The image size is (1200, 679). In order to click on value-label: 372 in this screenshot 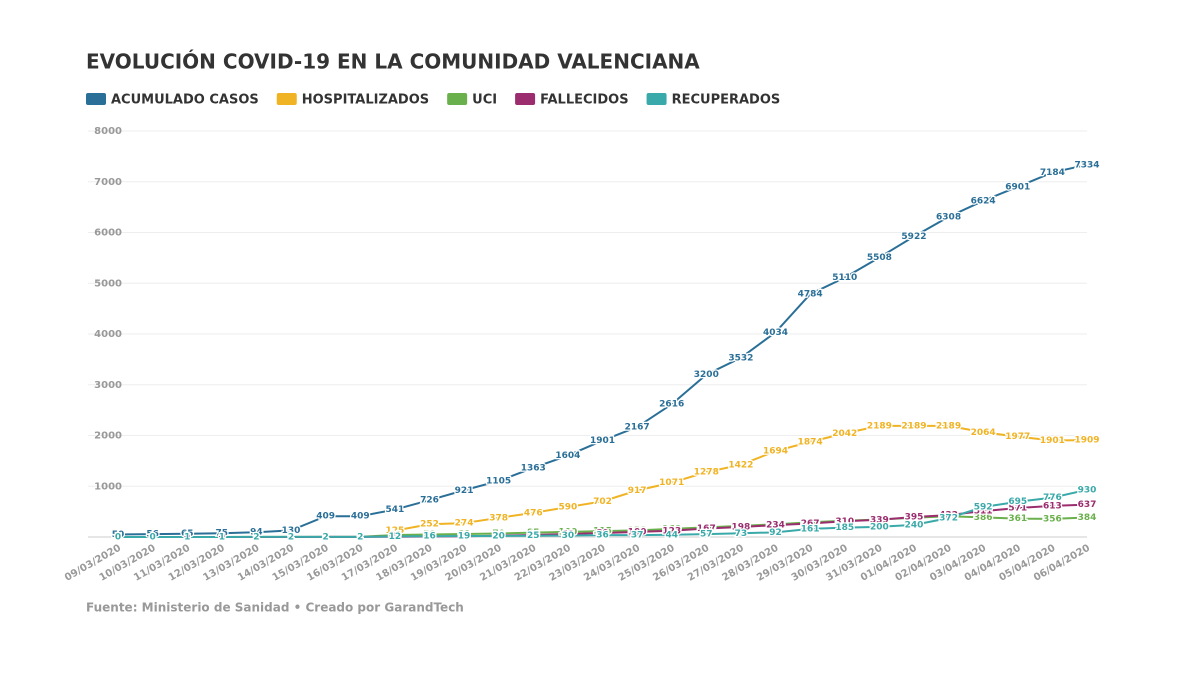, I will do `click(948, 519)`.